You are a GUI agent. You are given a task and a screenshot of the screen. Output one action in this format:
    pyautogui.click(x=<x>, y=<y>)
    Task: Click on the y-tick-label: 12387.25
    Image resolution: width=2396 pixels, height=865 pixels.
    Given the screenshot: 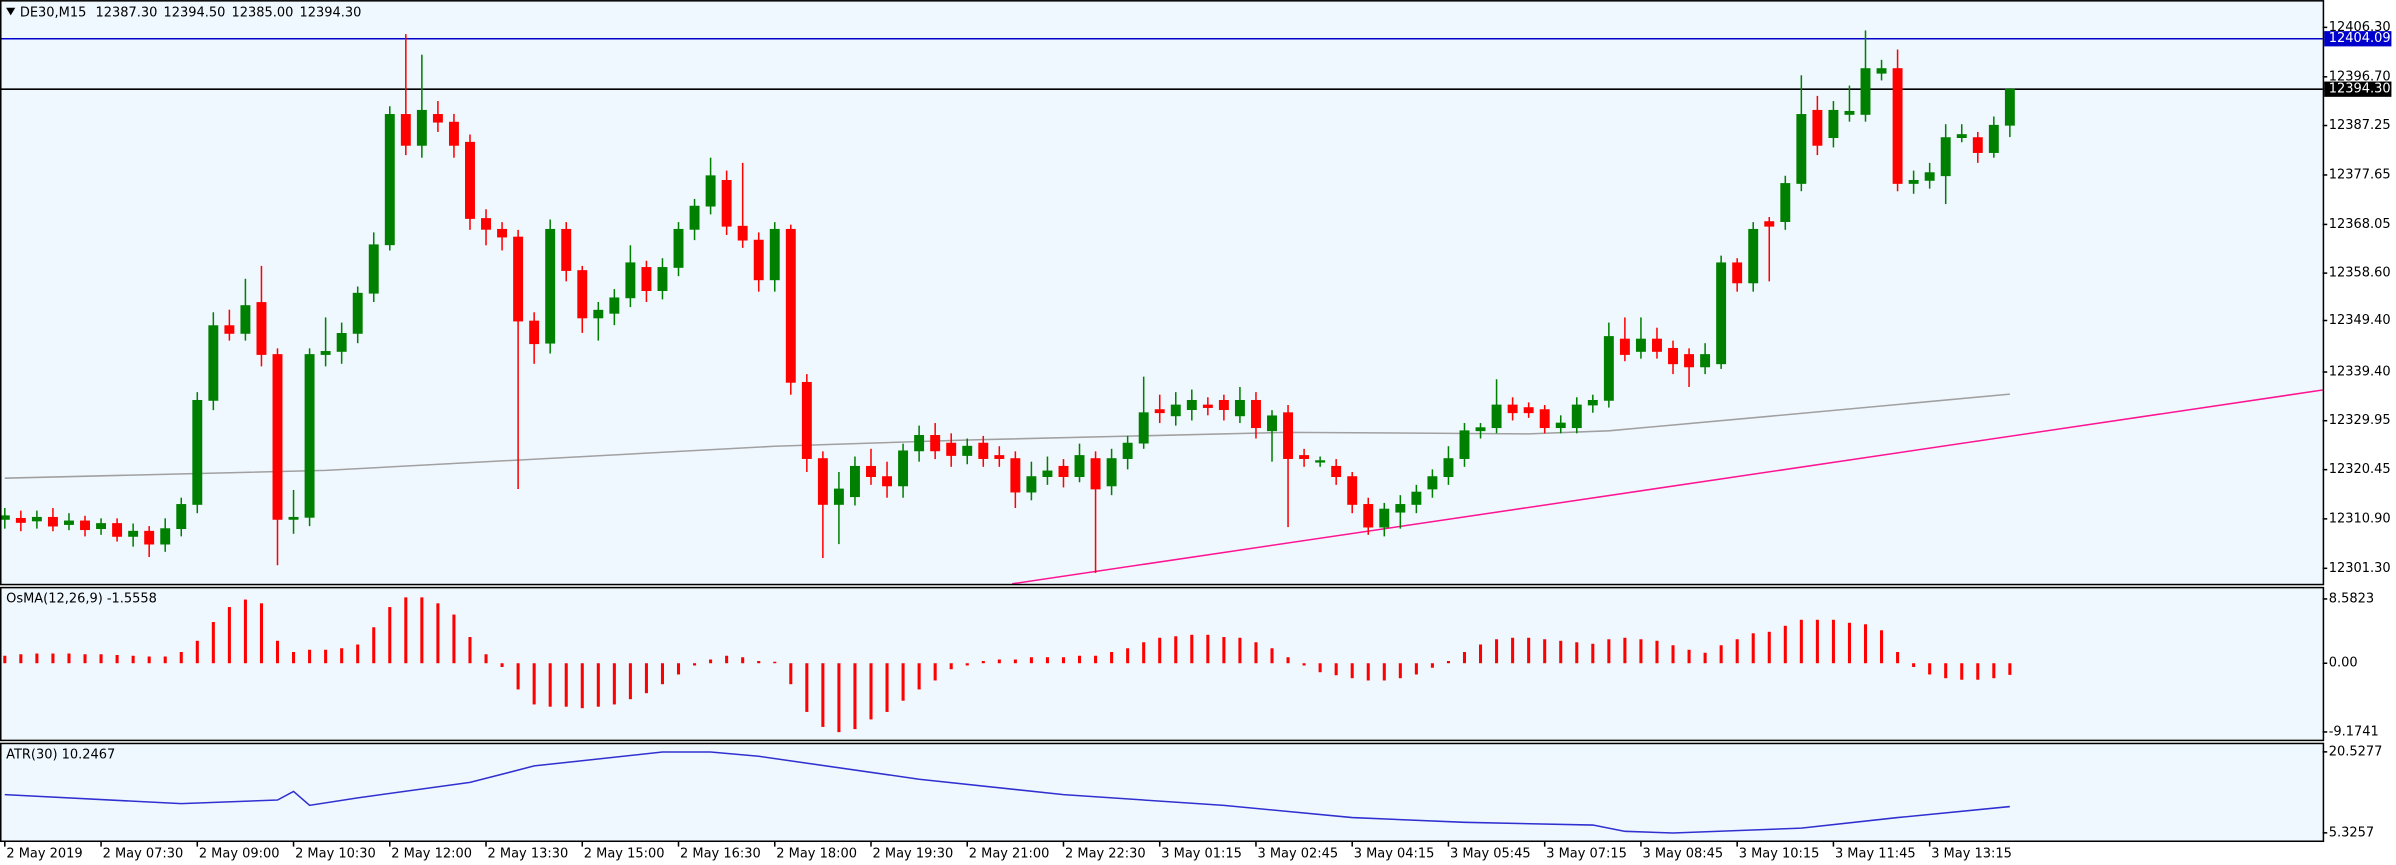 What is the action you would take?
    pyautogui.click(x=2360, y=125)
    